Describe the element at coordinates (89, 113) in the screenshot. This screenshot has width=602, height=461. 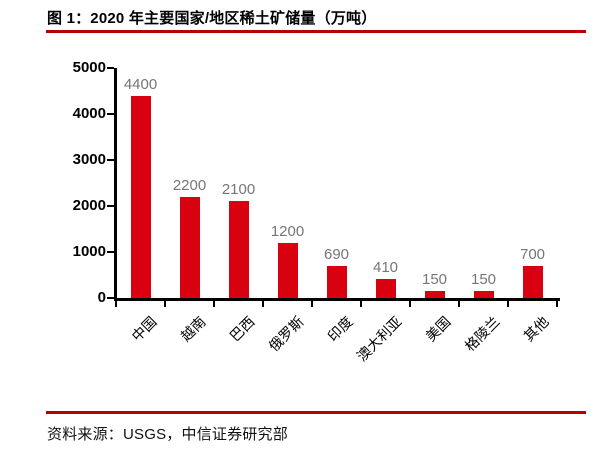
I see `y-axis-tick-label: 4000` at that location.